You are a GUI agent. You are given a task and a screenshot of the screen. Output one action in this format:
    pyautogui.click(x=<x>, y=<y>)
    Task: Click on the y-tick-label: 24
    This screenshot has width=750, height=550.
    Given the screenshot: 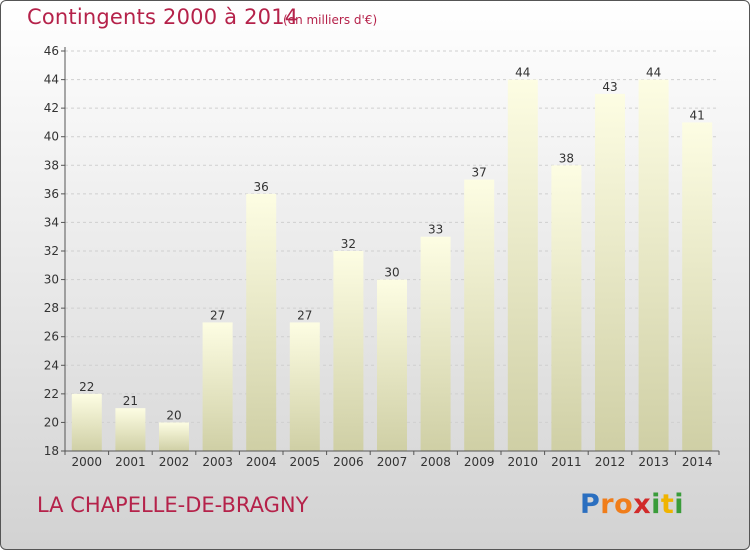 What is the action you would take?
    pyautogui.click(x=51, y=365)
    